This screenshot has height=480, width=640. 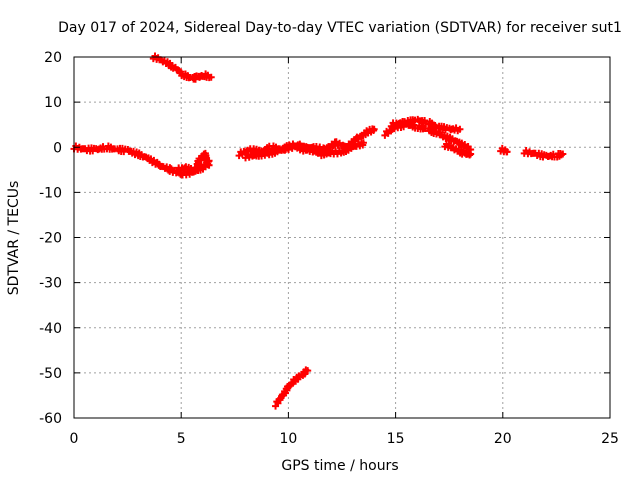 I want to click on y-tick-label: -60, so click(x=50, y=419).